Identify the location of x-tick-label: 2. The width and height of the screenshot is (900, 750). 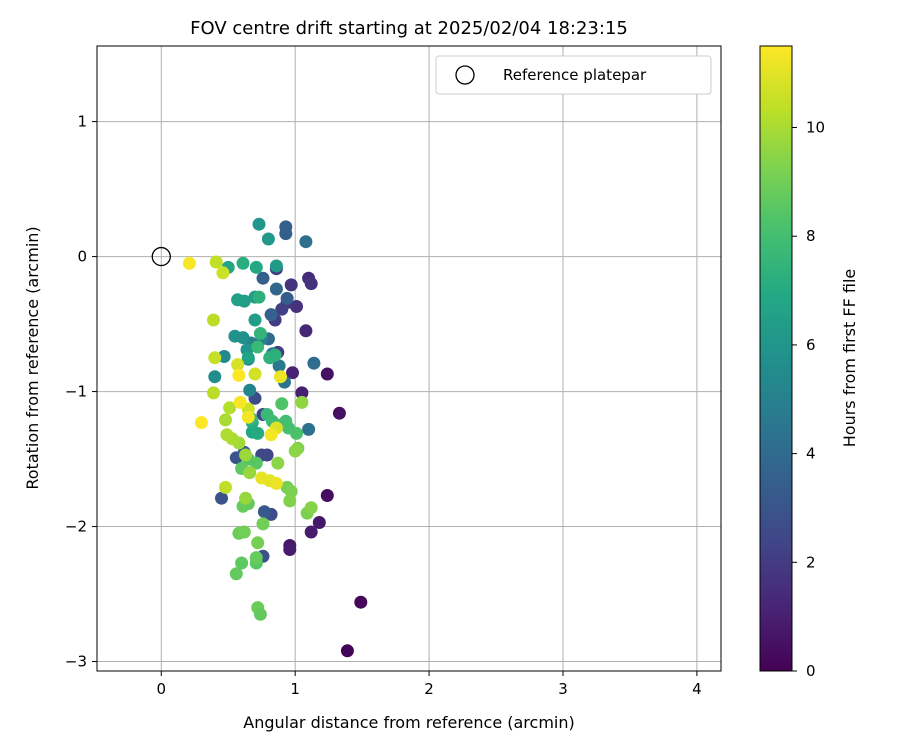
(429, 689).